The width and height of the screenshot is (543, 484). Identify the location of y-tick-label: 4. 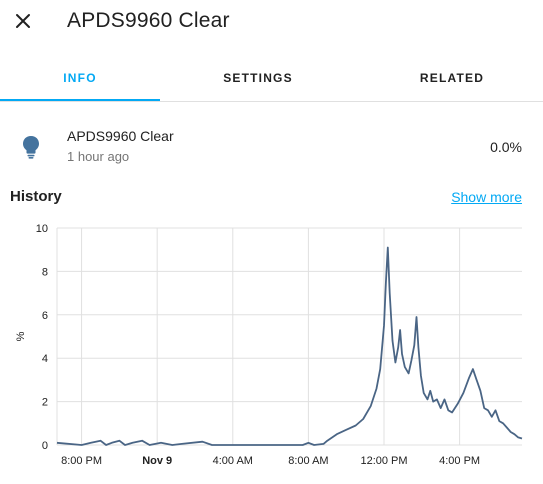
(45, 359).